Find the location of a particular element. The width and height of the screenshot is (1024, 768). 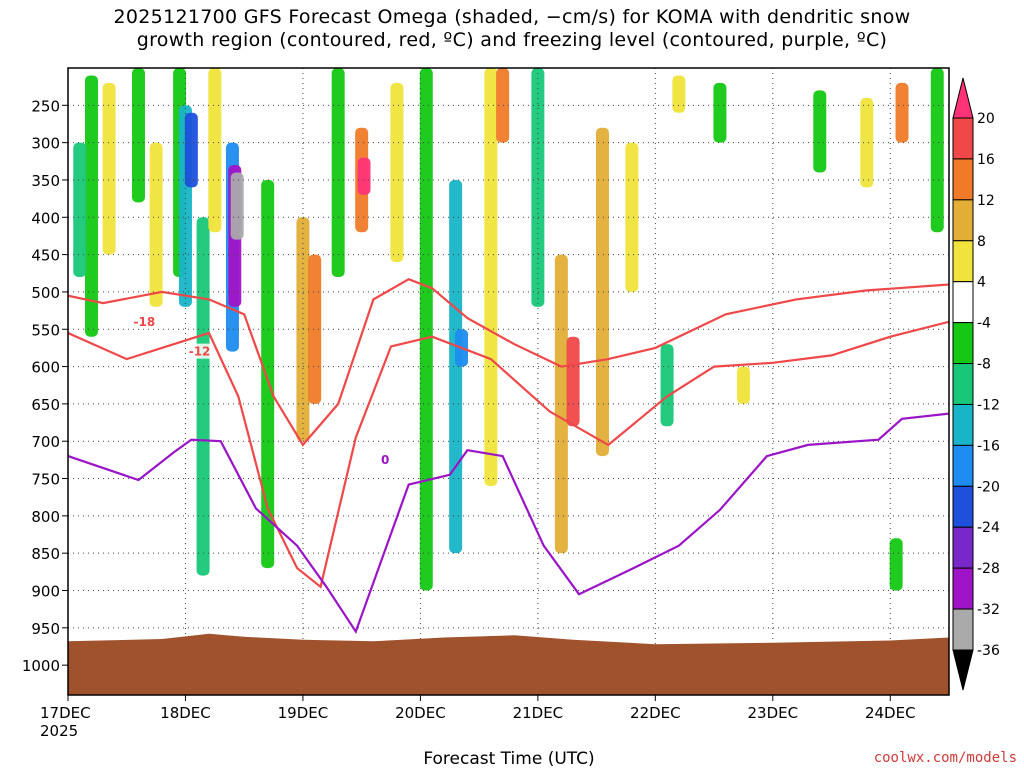

colorbar-label-12: -32 is located at coordinates (988, 610).